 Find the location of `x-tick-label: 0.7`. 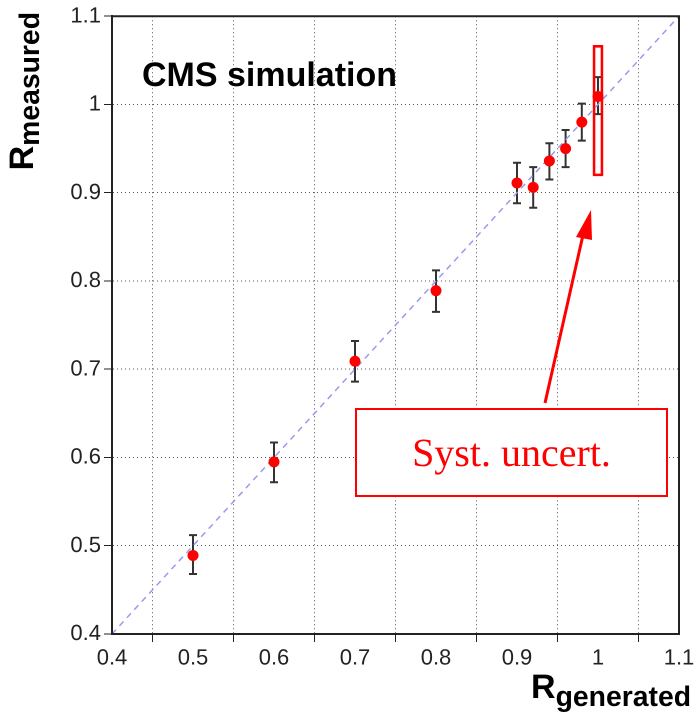

x-tick-label: 0.7 is located at coordinates (355, 657).